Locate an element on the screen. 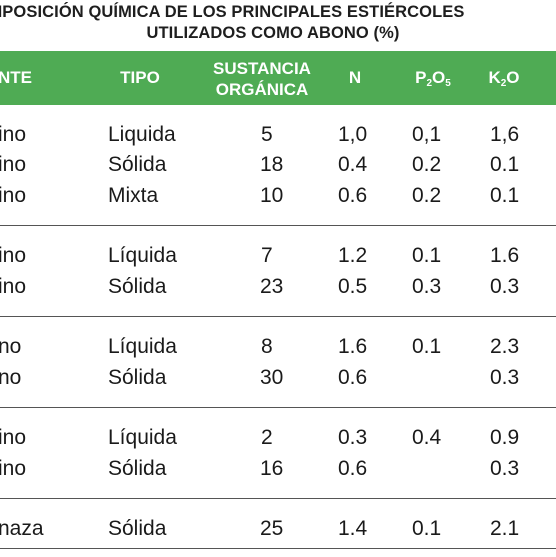 Image resolution: width=556 pixels, height=557 pixels. header-k2o: K2O is located at coordinates (504, 78).